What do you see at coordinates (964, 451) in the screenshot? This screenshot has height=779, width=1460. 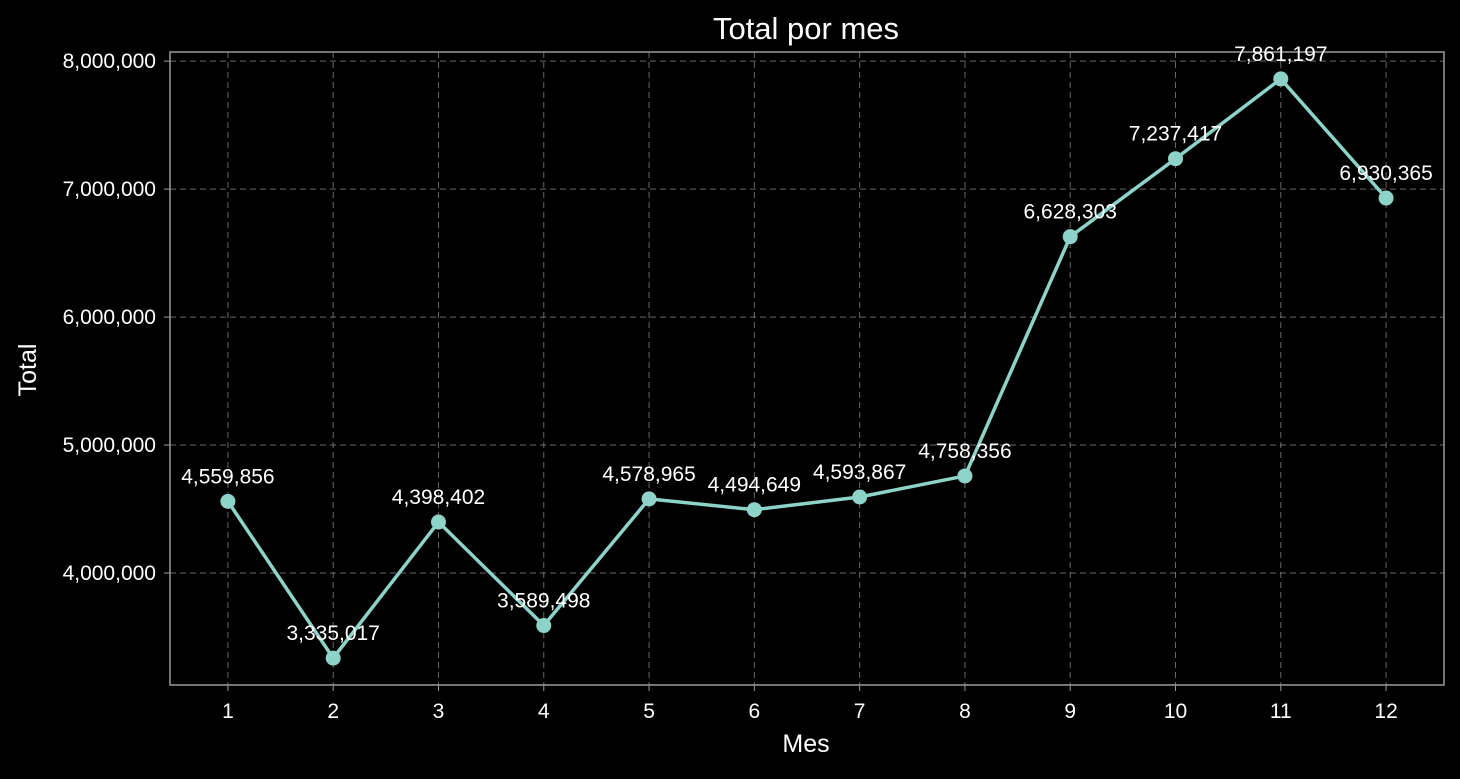 I see `data-label: 4,758,356` at bounding box center [964, 451].